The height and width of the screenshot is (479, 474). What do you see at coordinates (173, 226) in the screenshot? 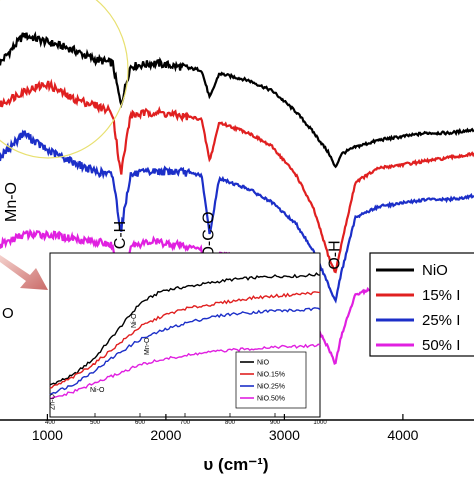
I see `peak-annotations: Mn-O C-H O-C-O O-H` at bounding box center [173, 226].